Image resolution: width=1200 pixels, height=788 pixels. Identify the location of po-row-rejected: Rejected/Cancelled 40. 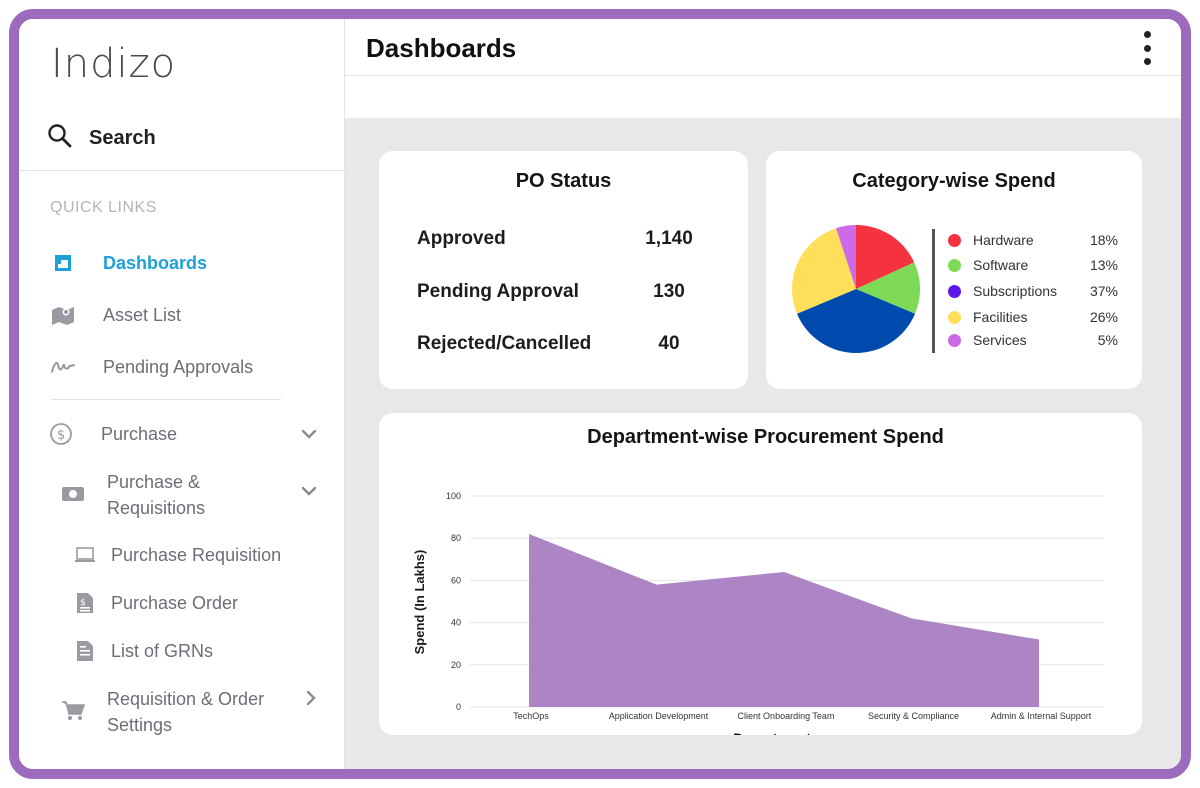
(560, 344).